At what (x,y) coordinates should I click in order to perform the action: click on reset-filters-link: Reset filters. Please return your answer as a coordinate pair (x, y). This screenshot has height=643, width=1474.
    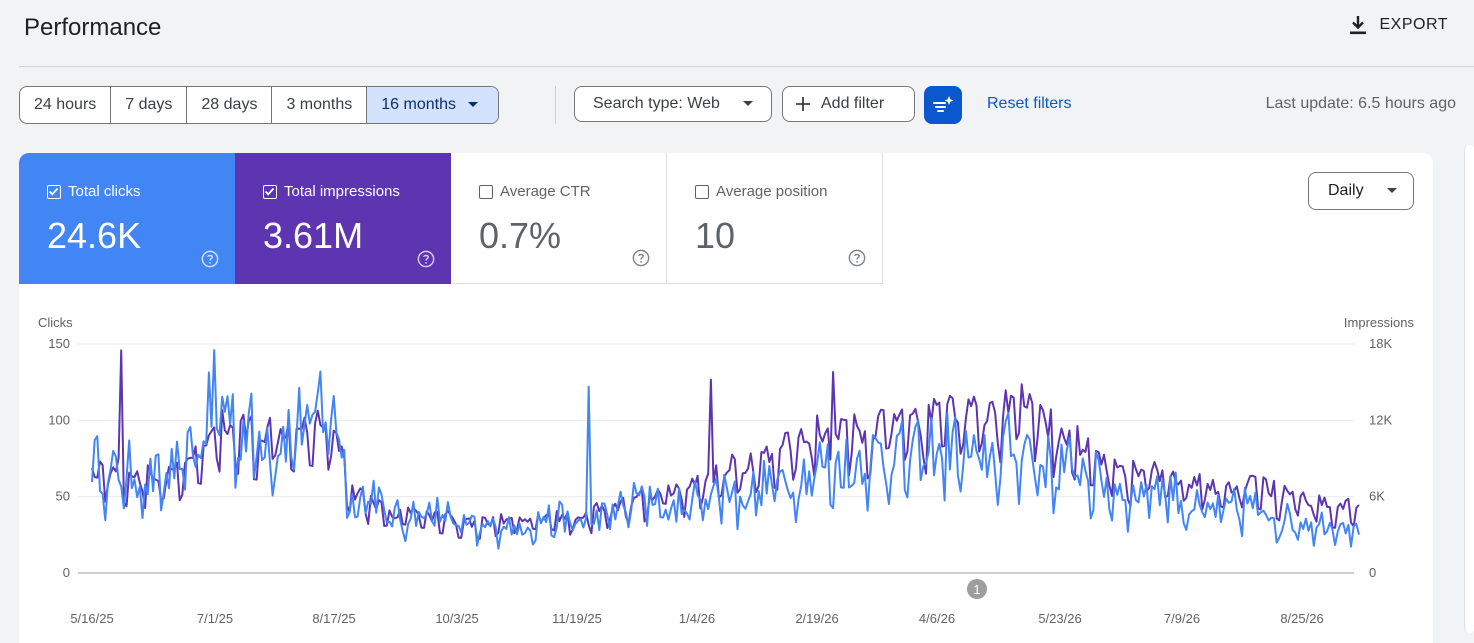
    Looking at the image, I should click on (1029, 103).